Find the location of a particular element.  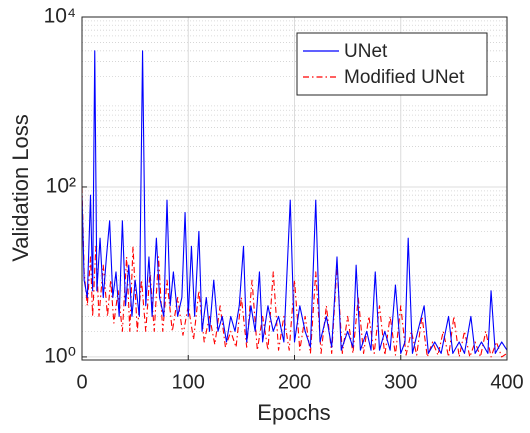

x-axis-label: Epochs is located at coordinates (293, 412).